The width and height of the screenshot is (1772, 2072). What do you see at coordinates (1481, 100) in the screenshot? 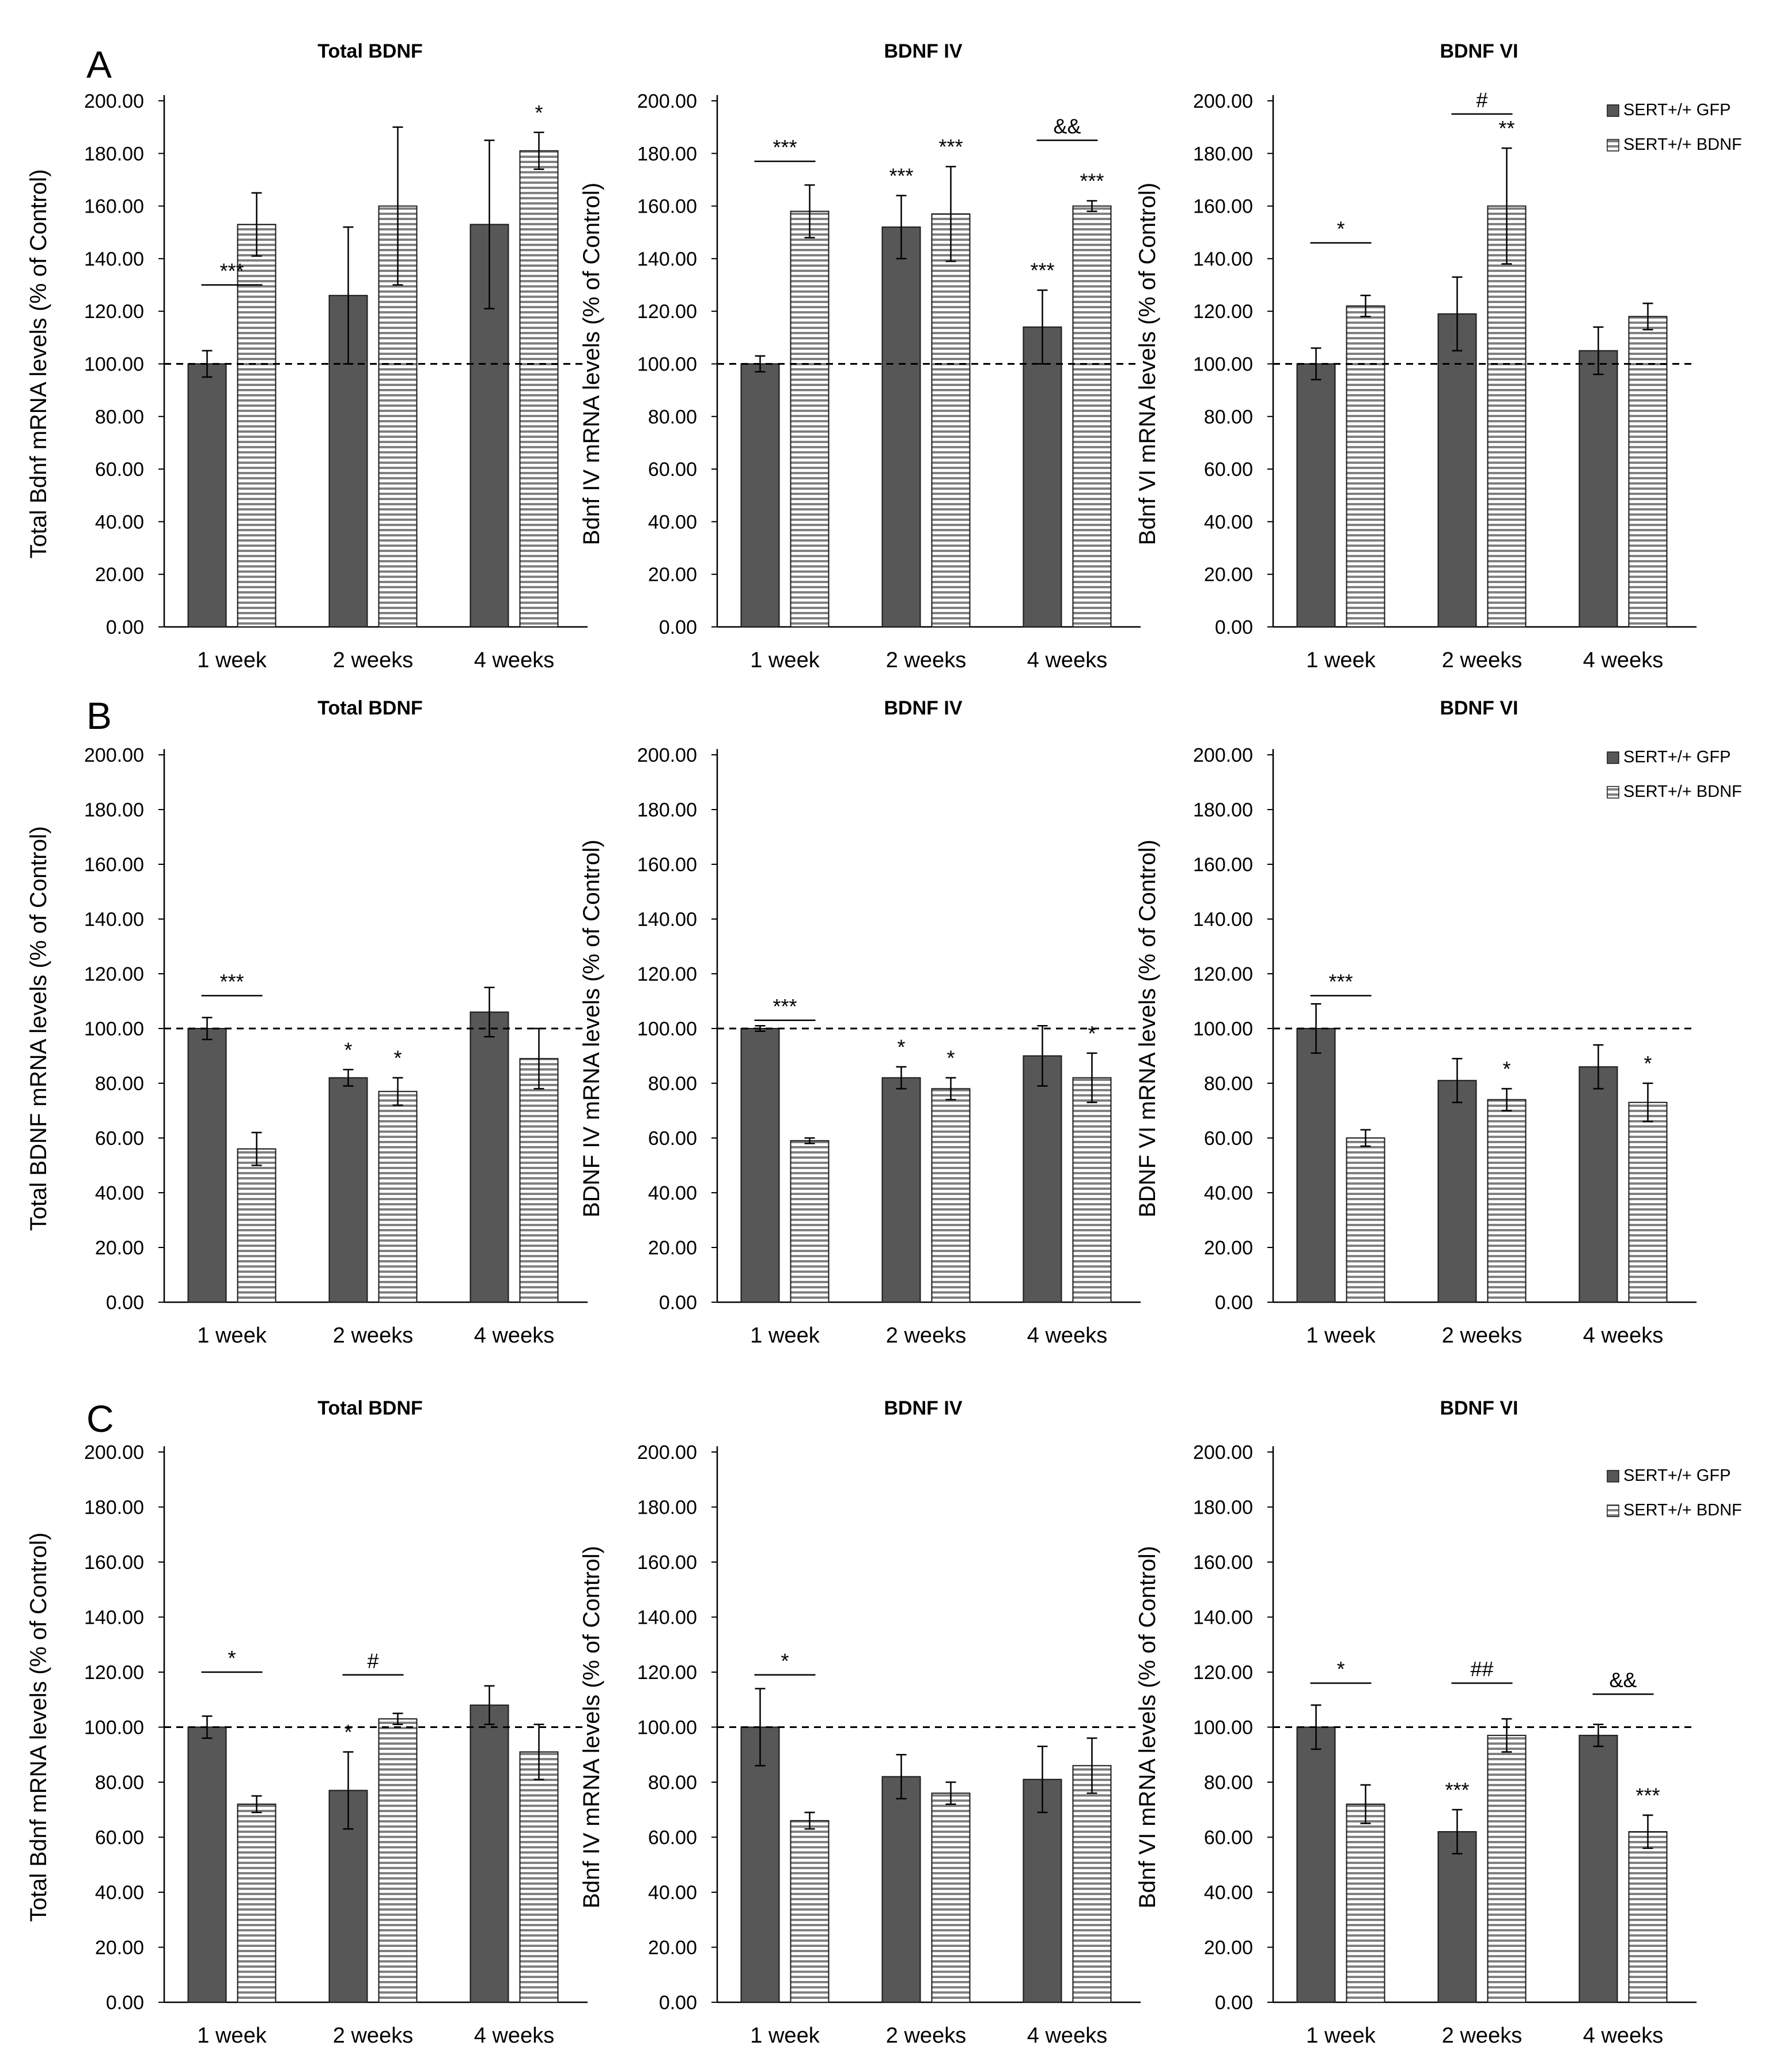
I see `bracket-label: #` at bounding box center [1481, 100].